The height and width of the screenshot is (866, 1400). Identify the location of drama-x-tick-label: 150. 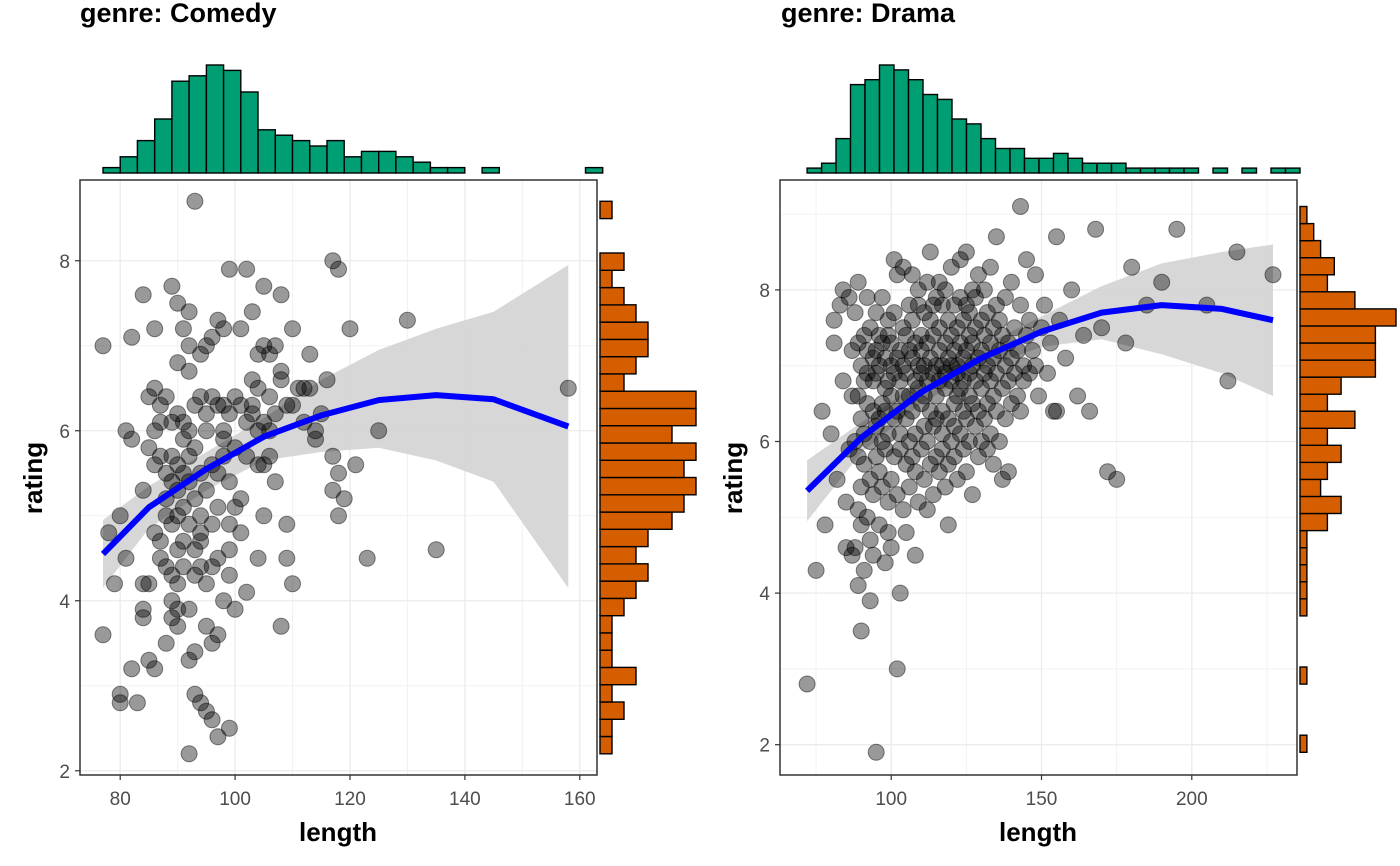
(1042, 799).